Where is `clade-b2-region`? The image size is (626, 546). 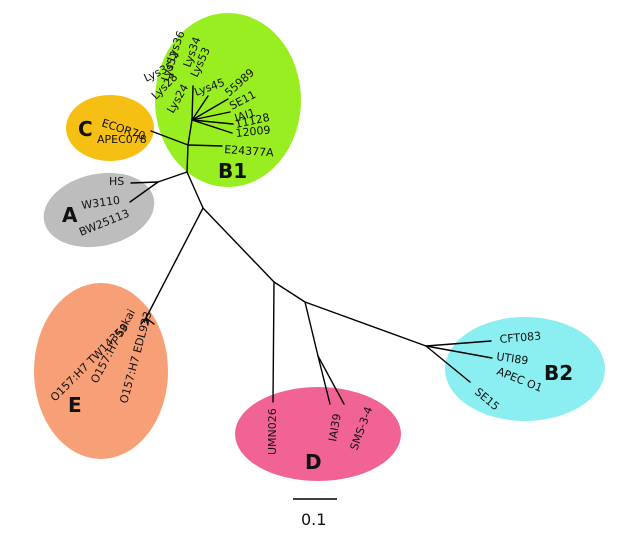
clade-b2-region is located at coordinates (525, 369).